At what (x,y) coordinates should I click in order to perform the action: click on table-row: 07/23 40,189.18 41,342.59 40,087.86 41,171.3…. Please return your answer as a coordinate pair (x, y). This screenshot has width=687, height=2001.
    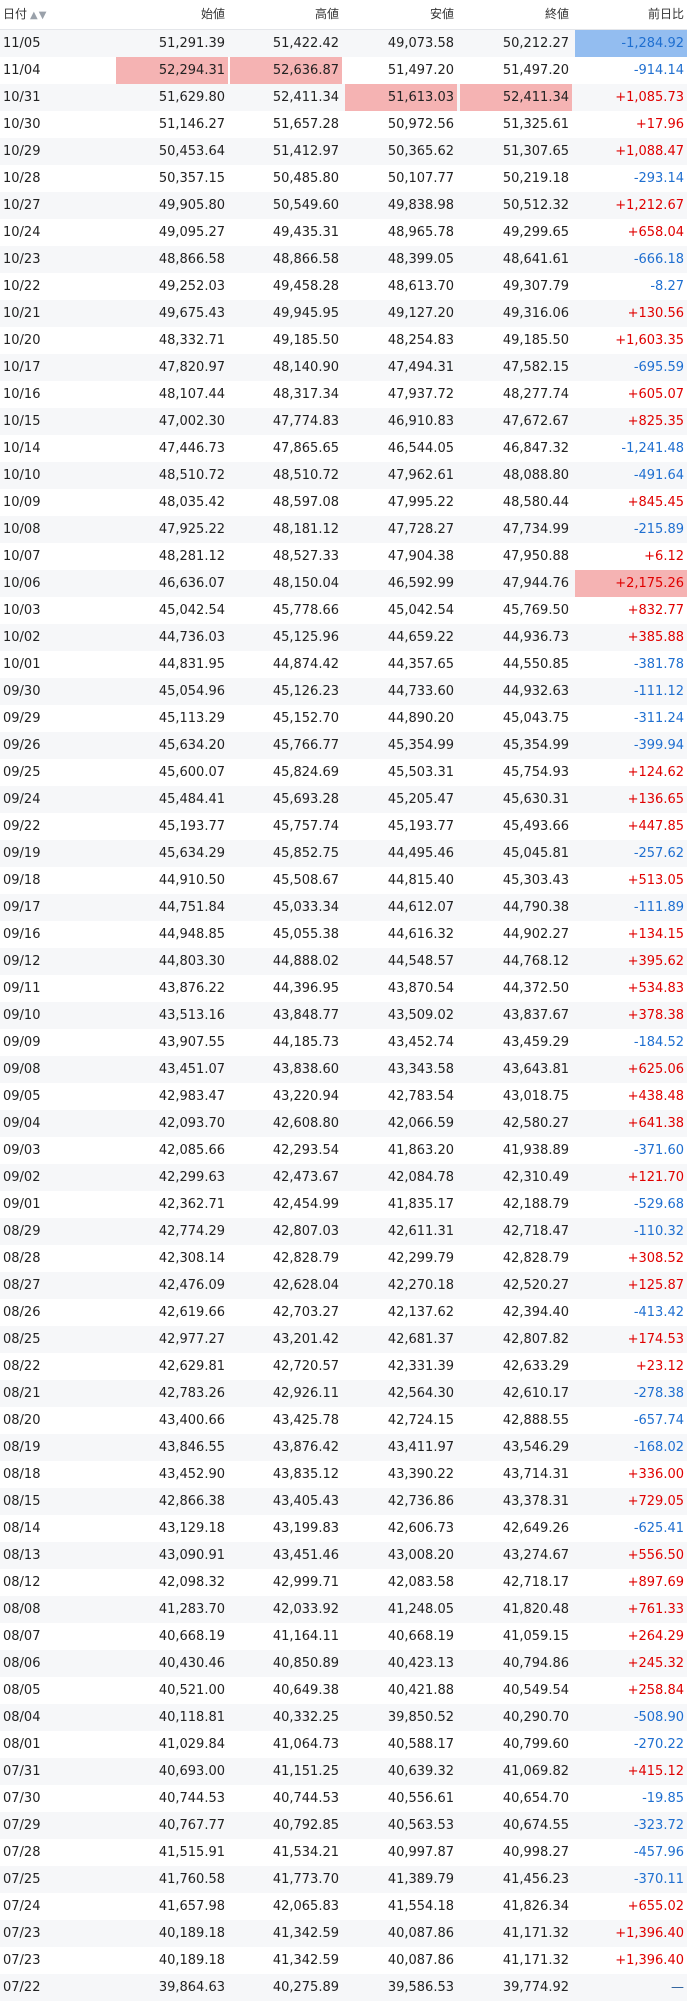
    Looking at the image, I should click on (343, 1960).